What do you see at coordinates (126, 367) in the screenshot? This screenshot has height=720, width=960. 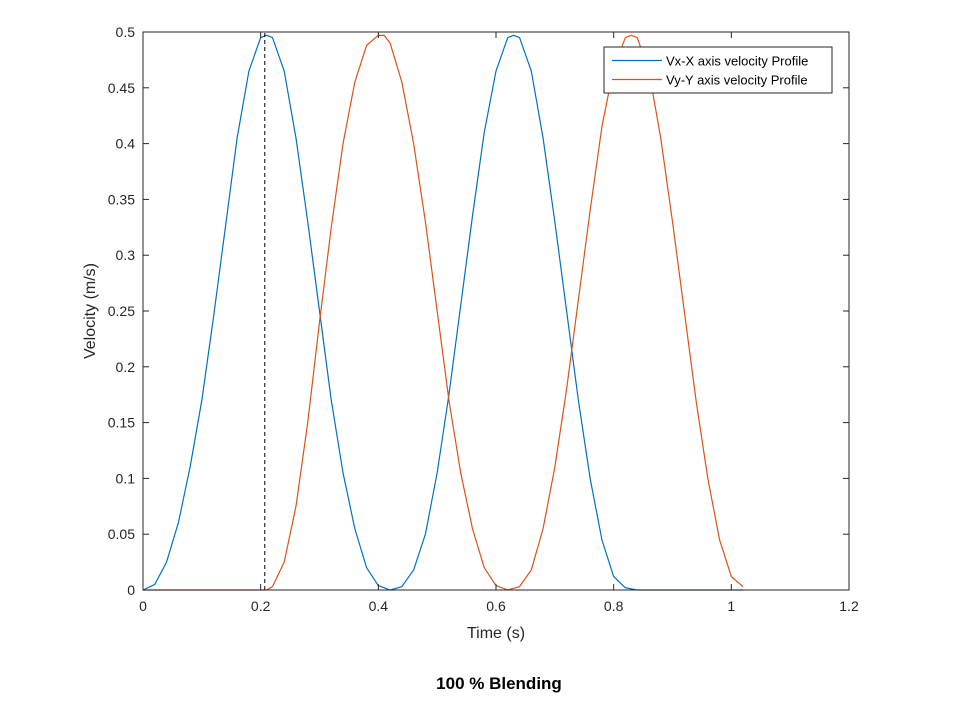 I see `y-tick-label: 0.2` at bounding box center [126, 367].